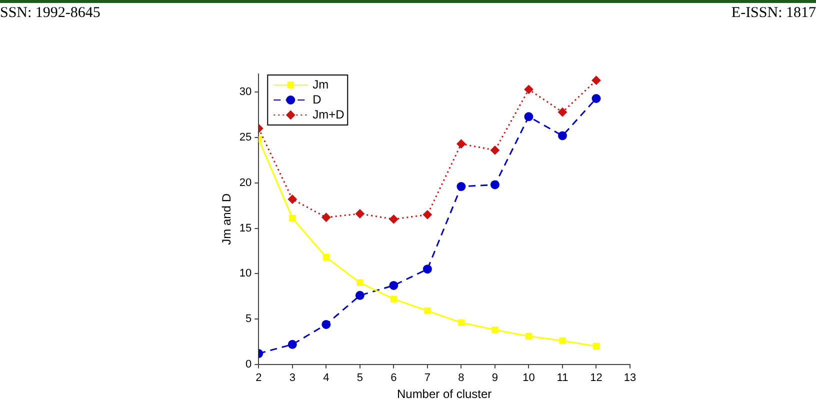 This screenshot has height=404, width=816. I want to click on x-tick-label: 6, so click(393, 378).